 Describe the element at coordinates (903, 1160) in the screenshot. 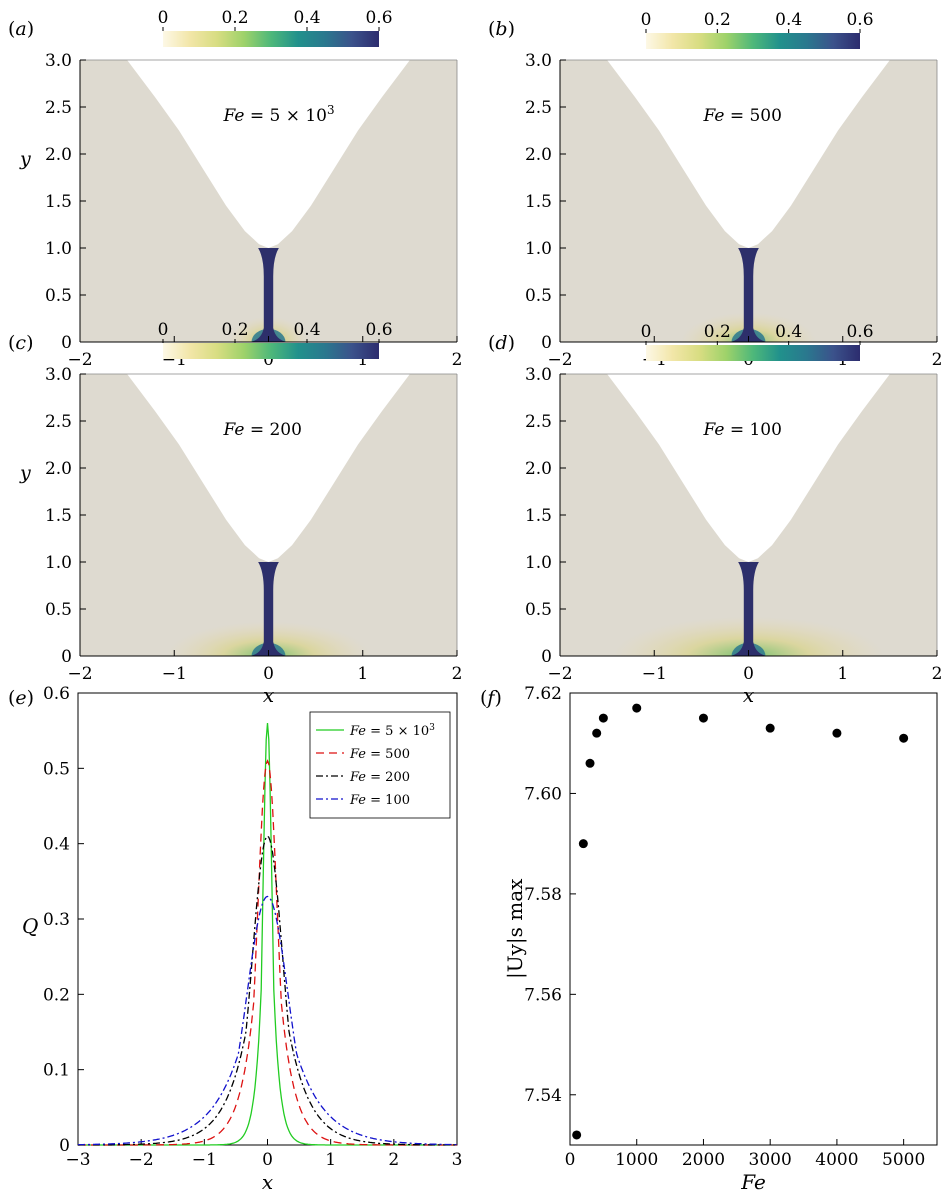

I see `x-tick-label: 5000` at that location.